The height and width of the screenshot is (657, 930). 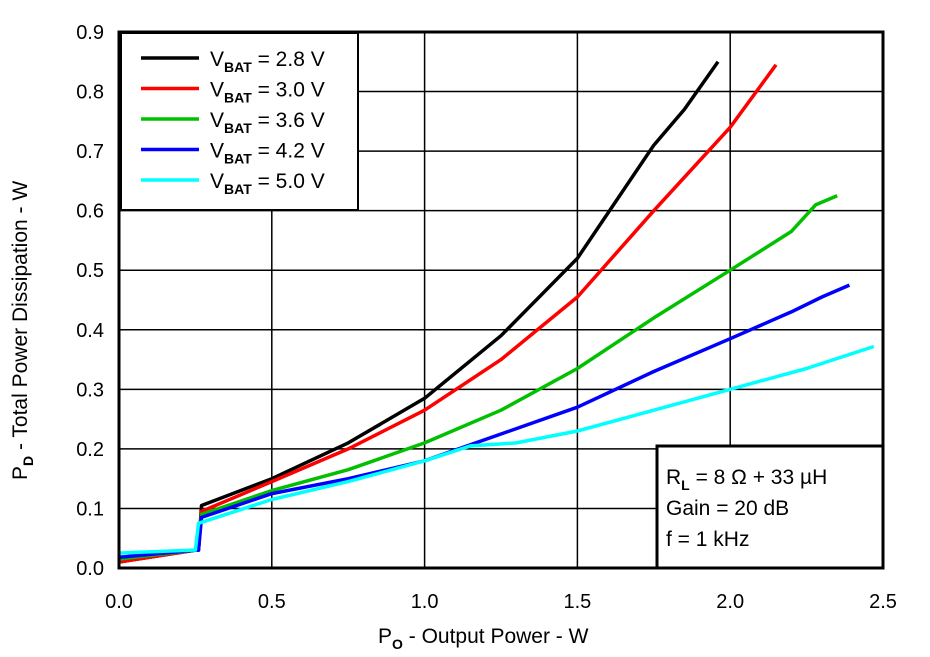 I want to click on legend-label-2: VBAT = 3.6 V, so click(x=267, y=122).